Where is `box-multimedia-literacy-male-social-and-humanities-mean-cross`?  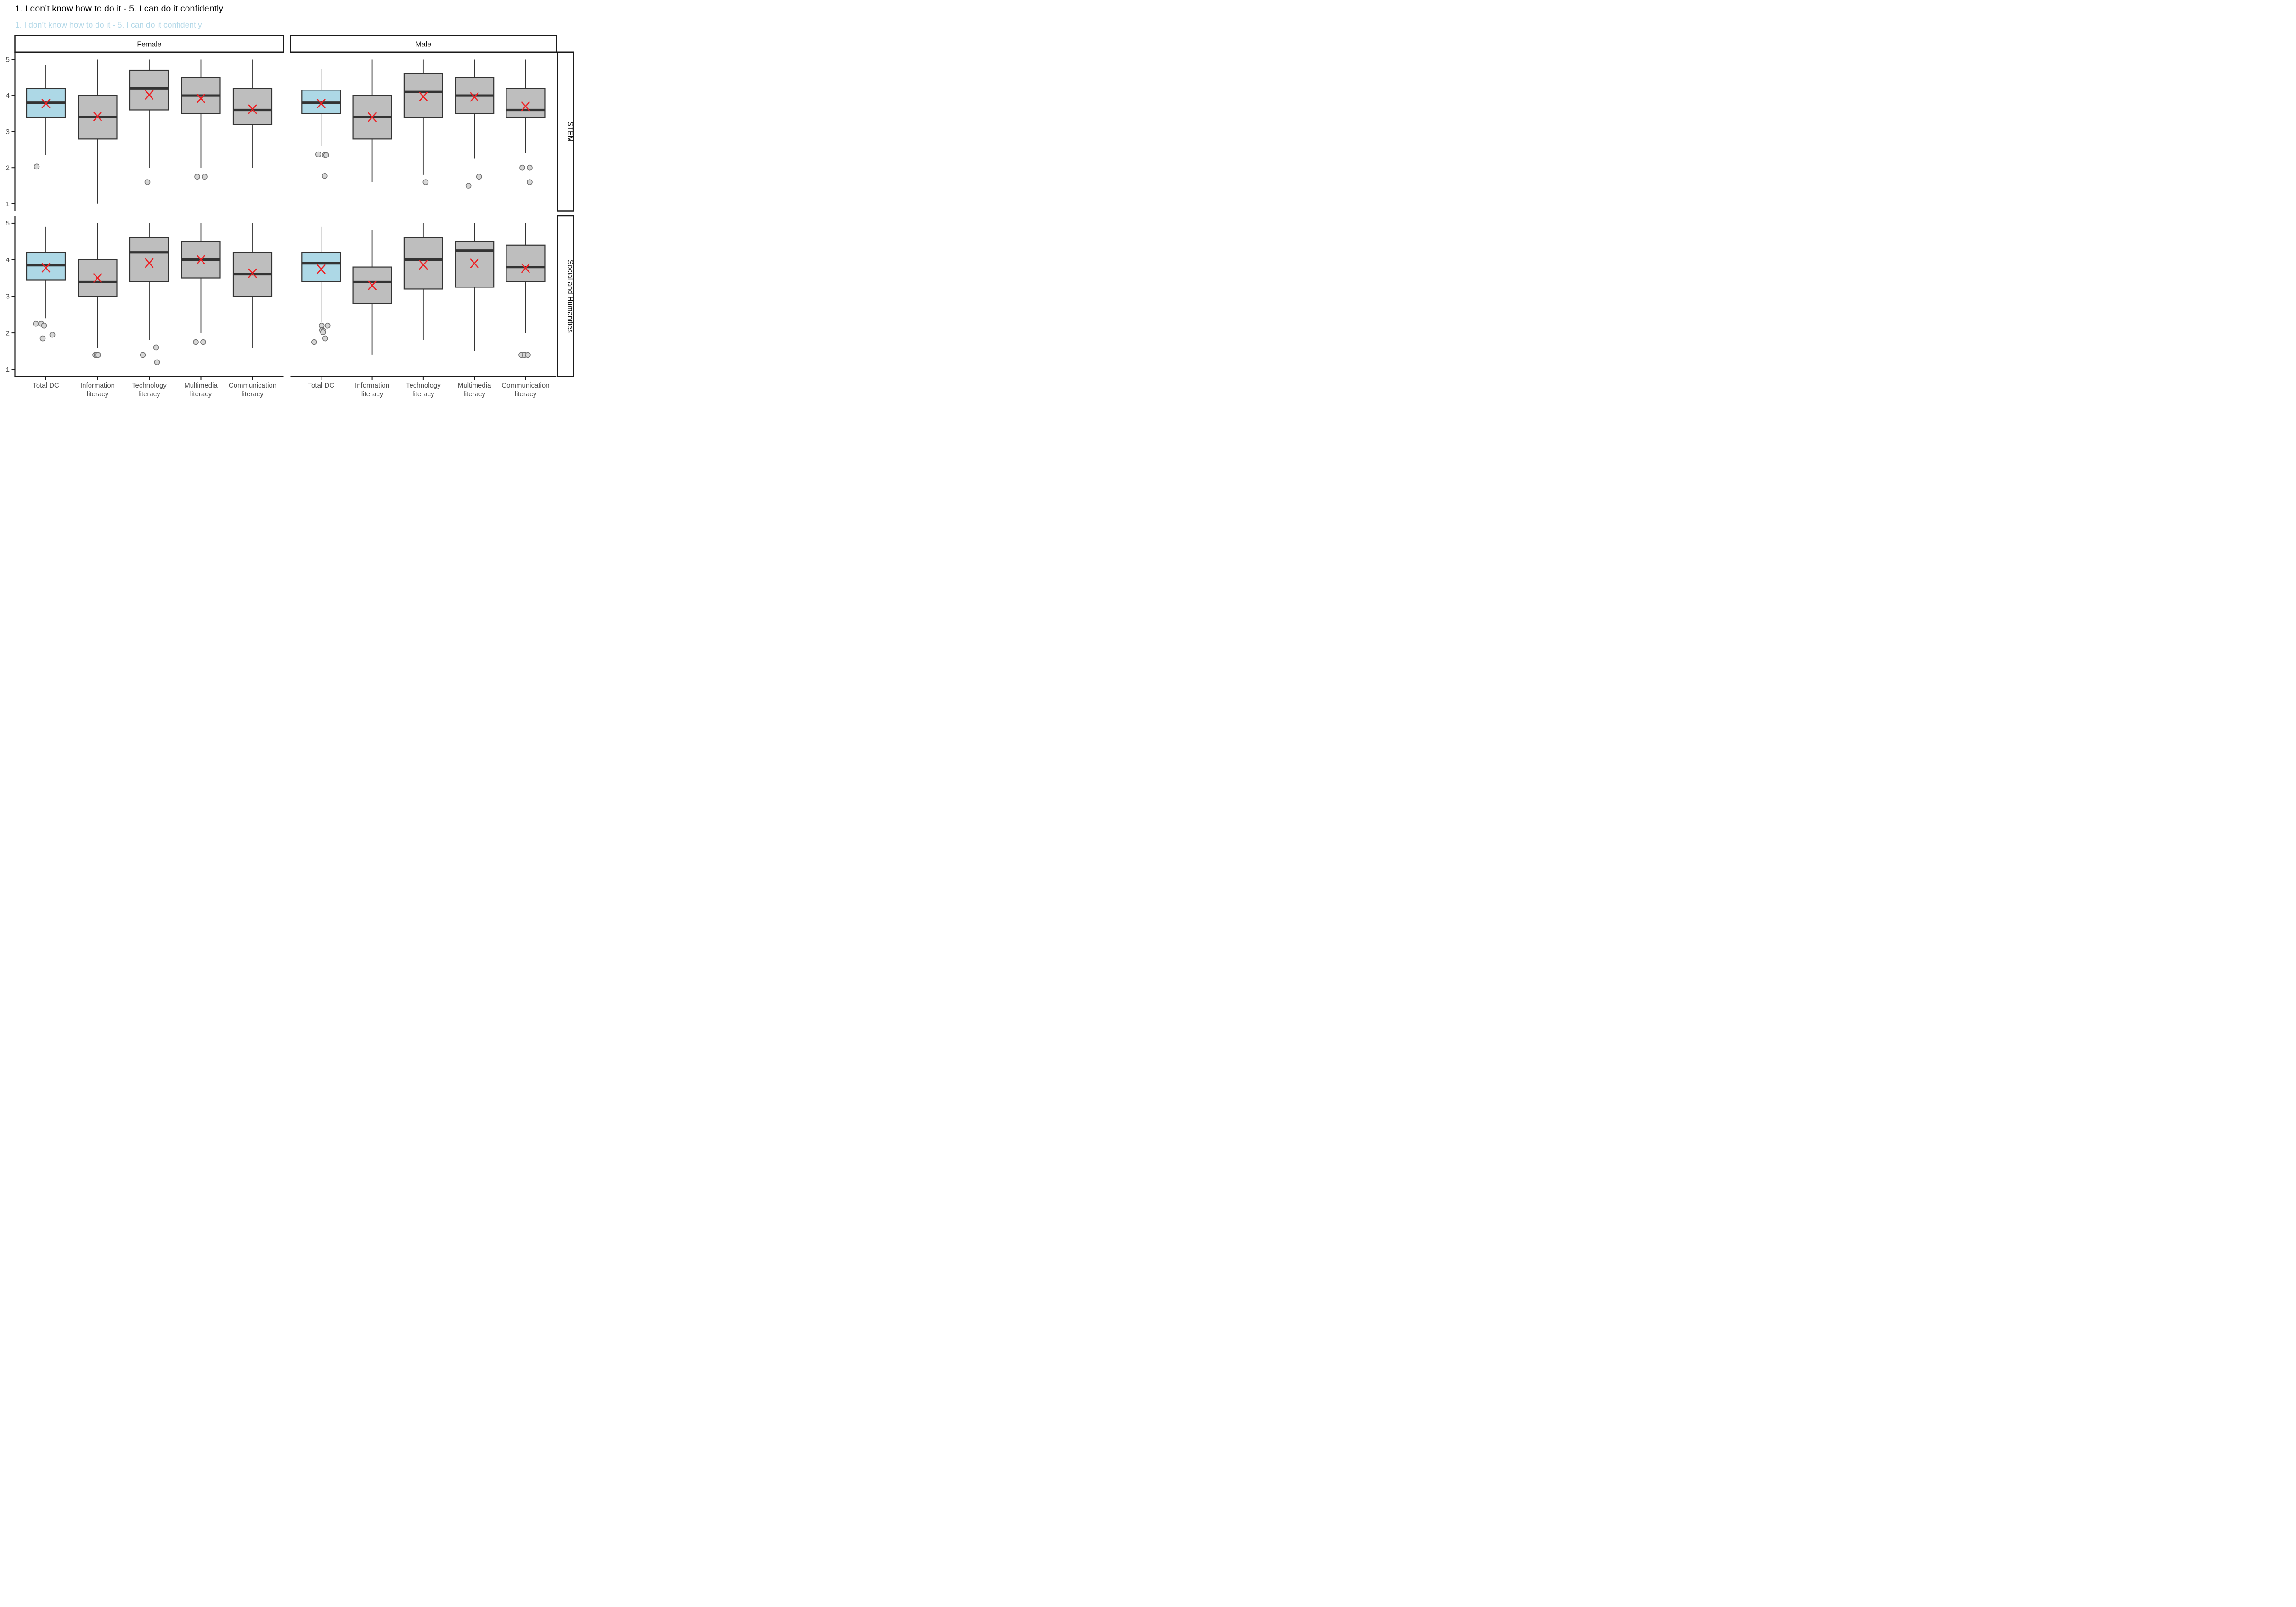 box-multimedia-literacy-male-social-and-humanities-mean-cross is located at coordinates (474, 263).